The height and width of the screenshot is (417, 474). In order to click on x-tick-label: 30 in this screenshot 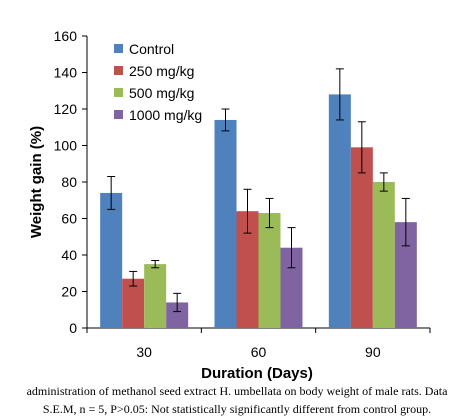, I will do `click(144, 352)`.